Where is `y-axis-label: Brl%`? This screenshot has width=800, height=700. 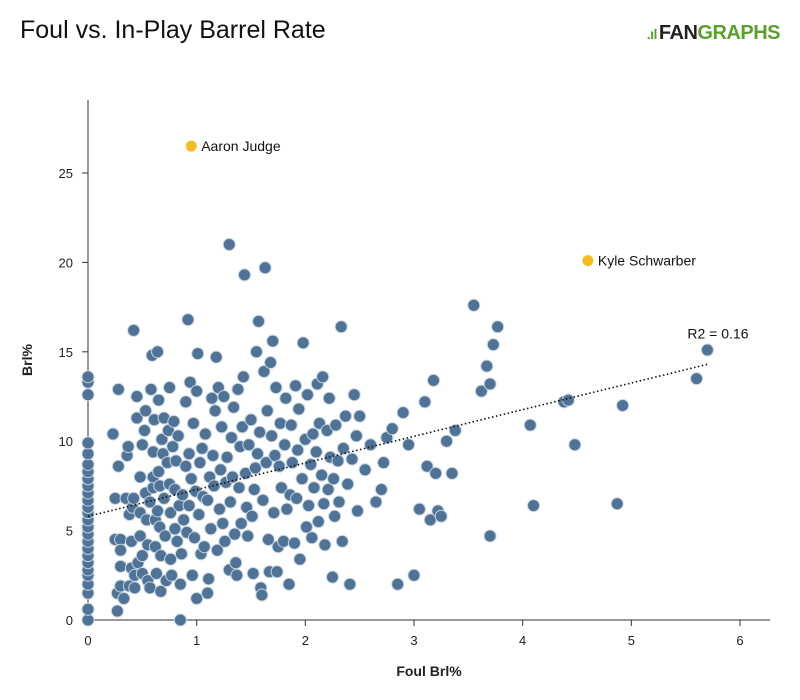 y-axis-label: Brl% is located at coordinates (27, 360).